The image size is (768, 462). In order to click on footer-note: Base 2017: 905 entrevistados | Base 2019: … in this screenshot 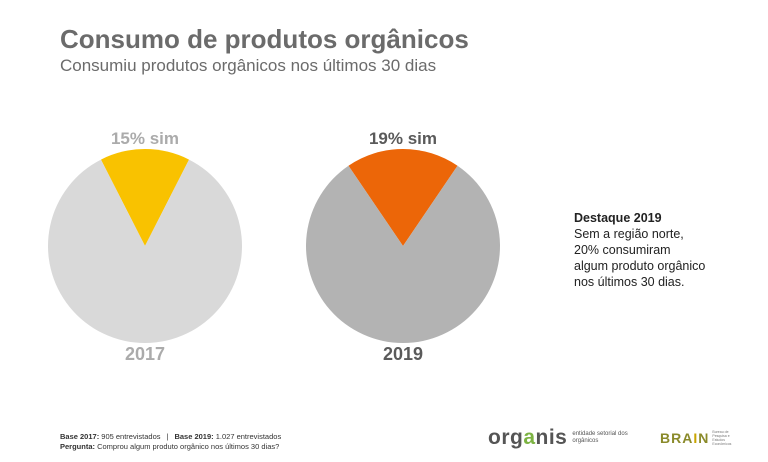, I will do `click(170, 442)`.